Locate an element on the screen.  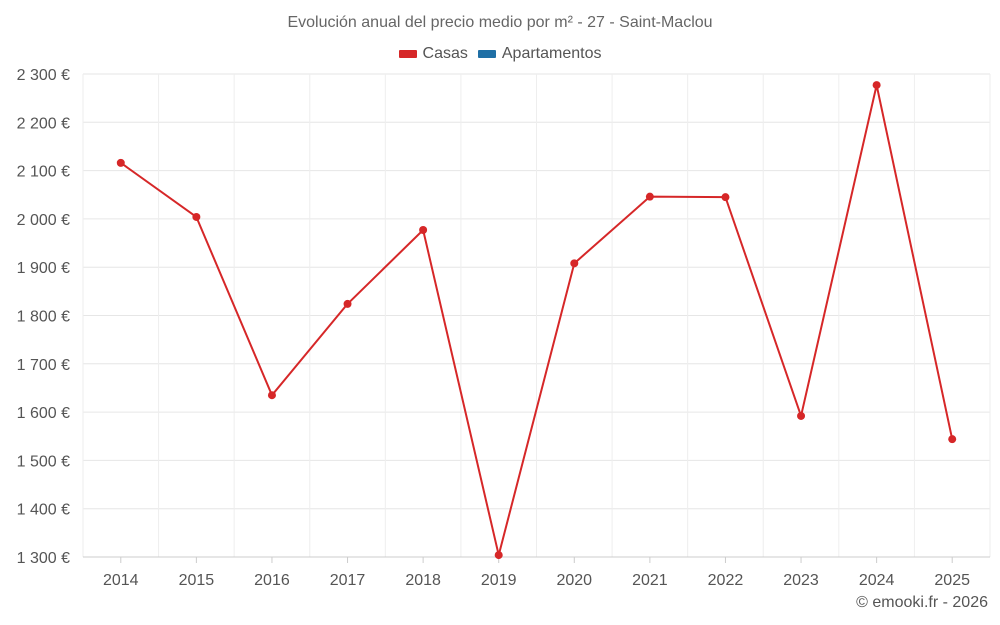
y-tick-label: 2 100 € is located at coordinates (43, 172).